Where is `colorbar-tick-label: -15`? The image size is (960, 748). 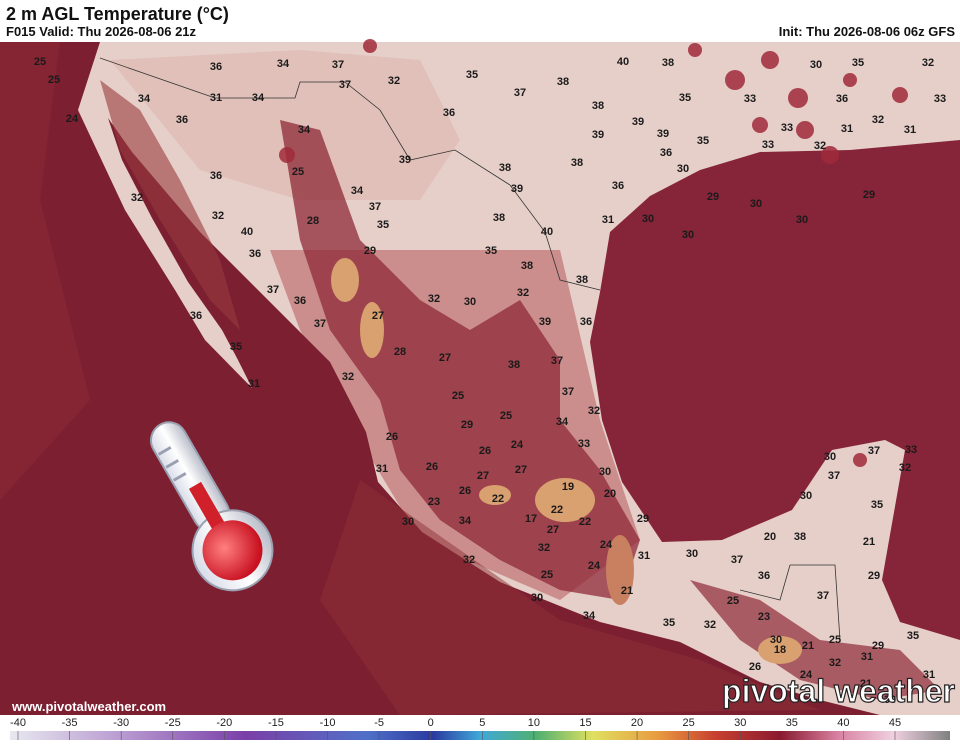 colorbar-tick-label: -15 is located at coordinates (276, 723).